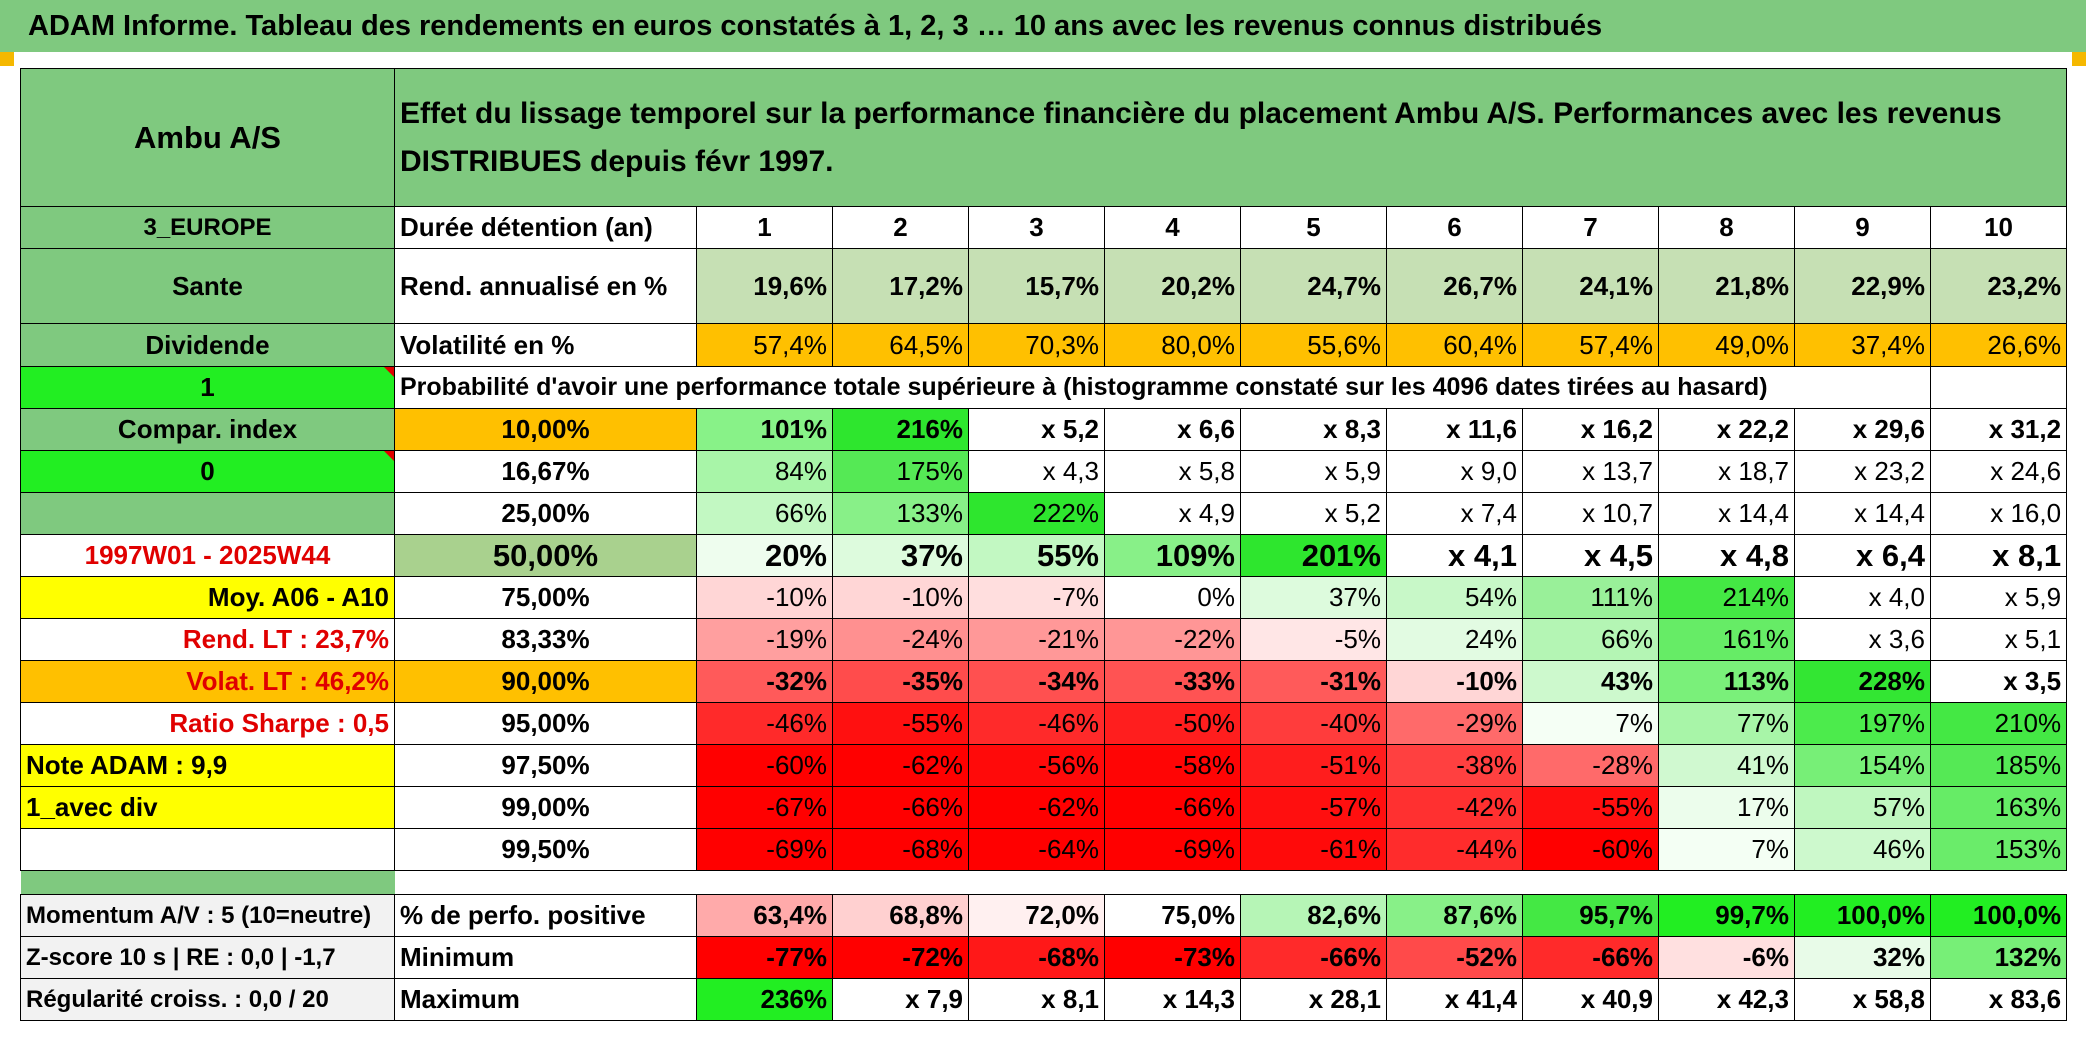  What do you see at coordinates (900, 513) in the screenshot?
I see `prob-cell: 133%` at bounding box center [900, 513].